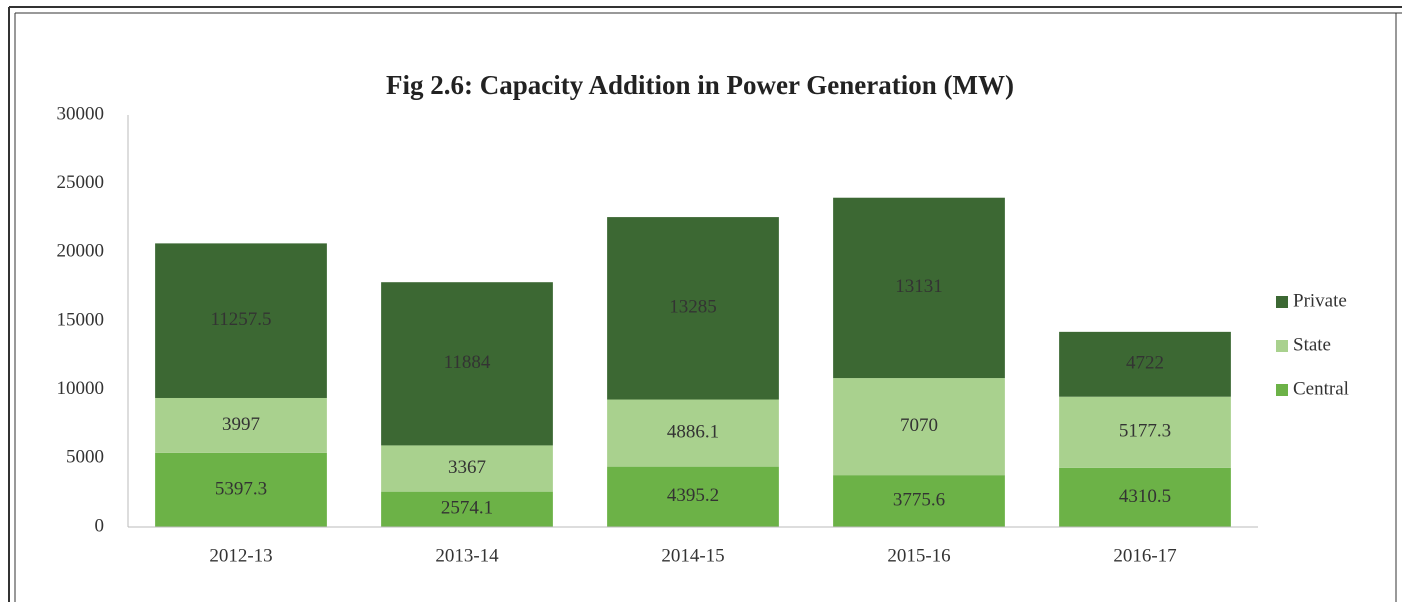 This screenshot has width=1402, height=602. Describe the element at coordinates (81, 388) in the screenshot. I see `y-tick-label: 10000` at that location.